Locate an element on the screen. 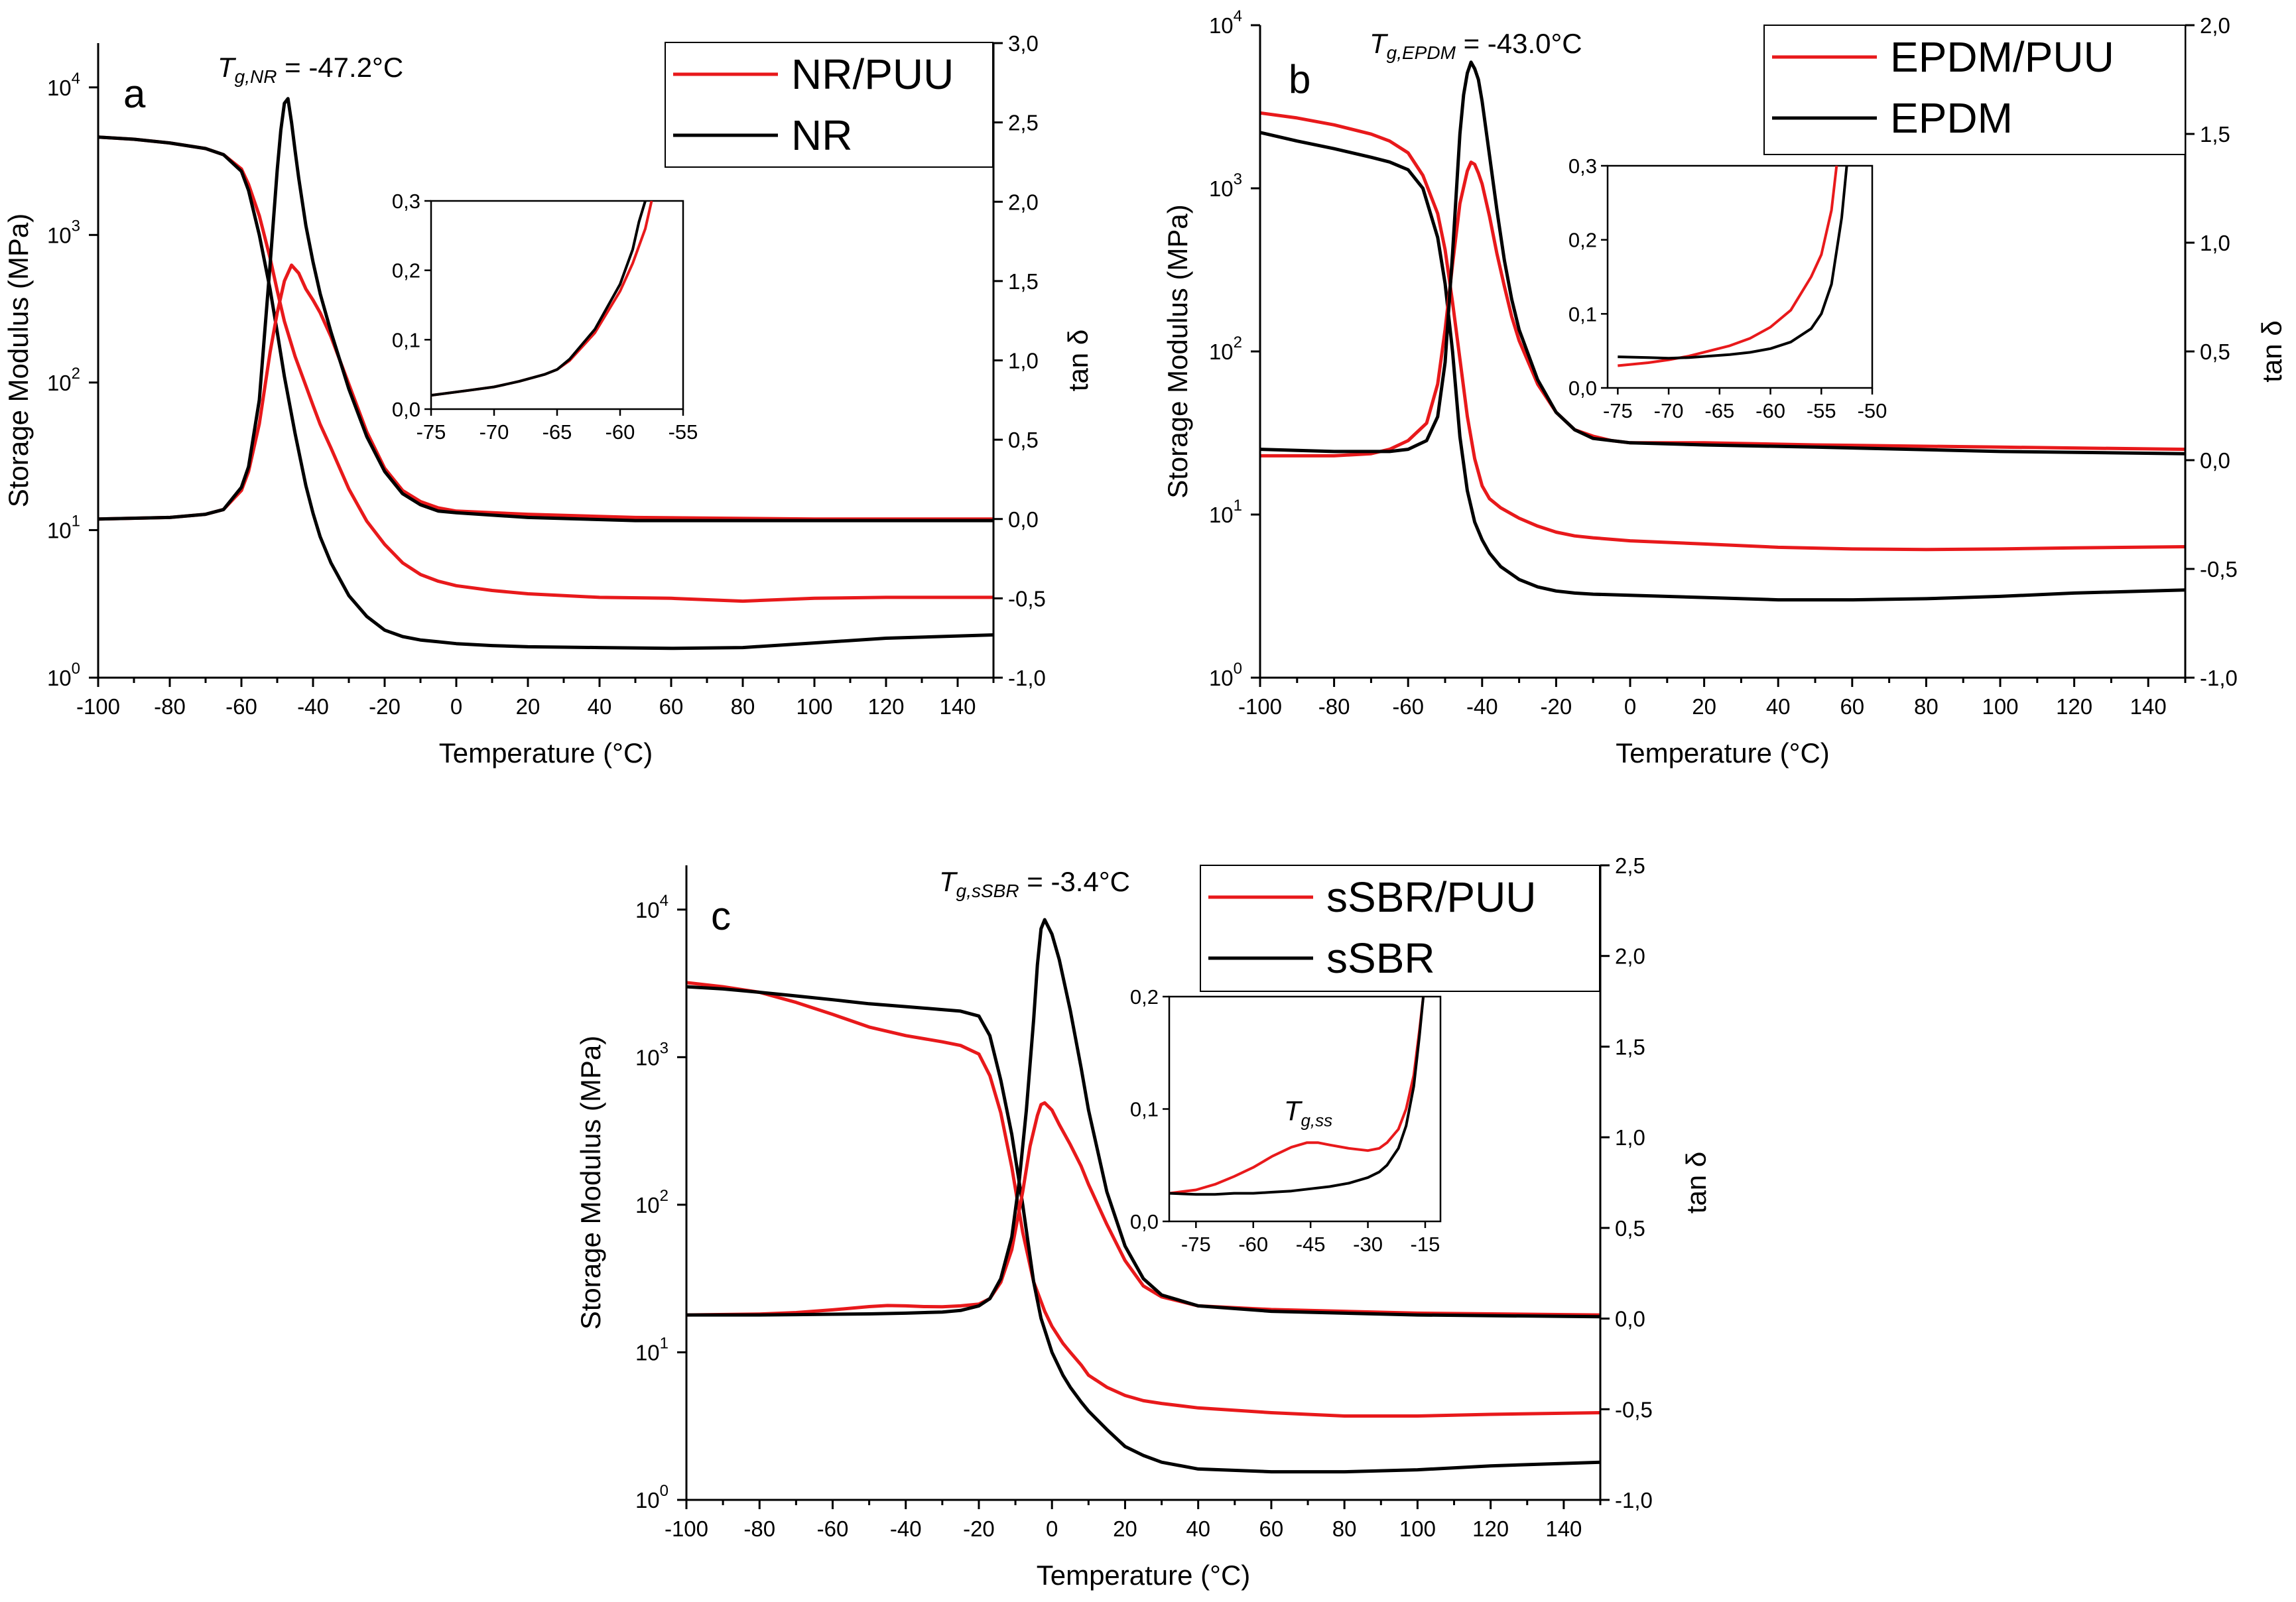 The height and width of the screenshot is (1602, 2296). inset-x-tick-label: -65 is located at coordinates (557, 432).